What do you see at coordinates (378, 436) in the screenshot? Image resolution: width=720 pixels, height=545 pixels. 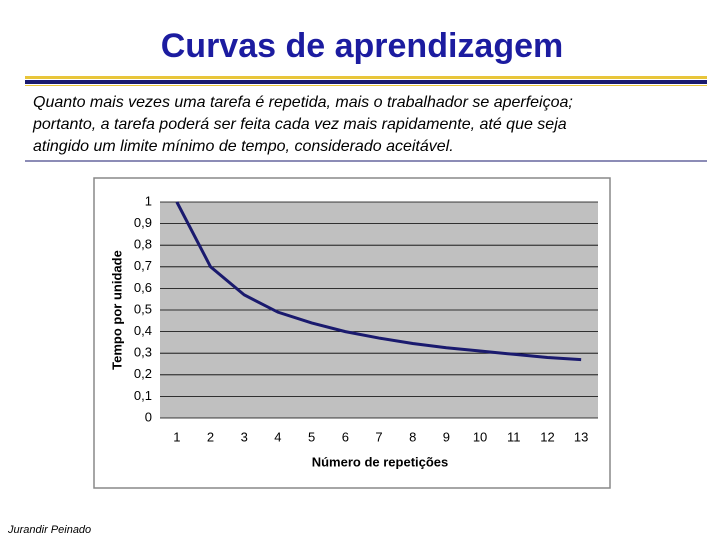 I see `x-tick-label: 7` at bounding box center [378, 436].